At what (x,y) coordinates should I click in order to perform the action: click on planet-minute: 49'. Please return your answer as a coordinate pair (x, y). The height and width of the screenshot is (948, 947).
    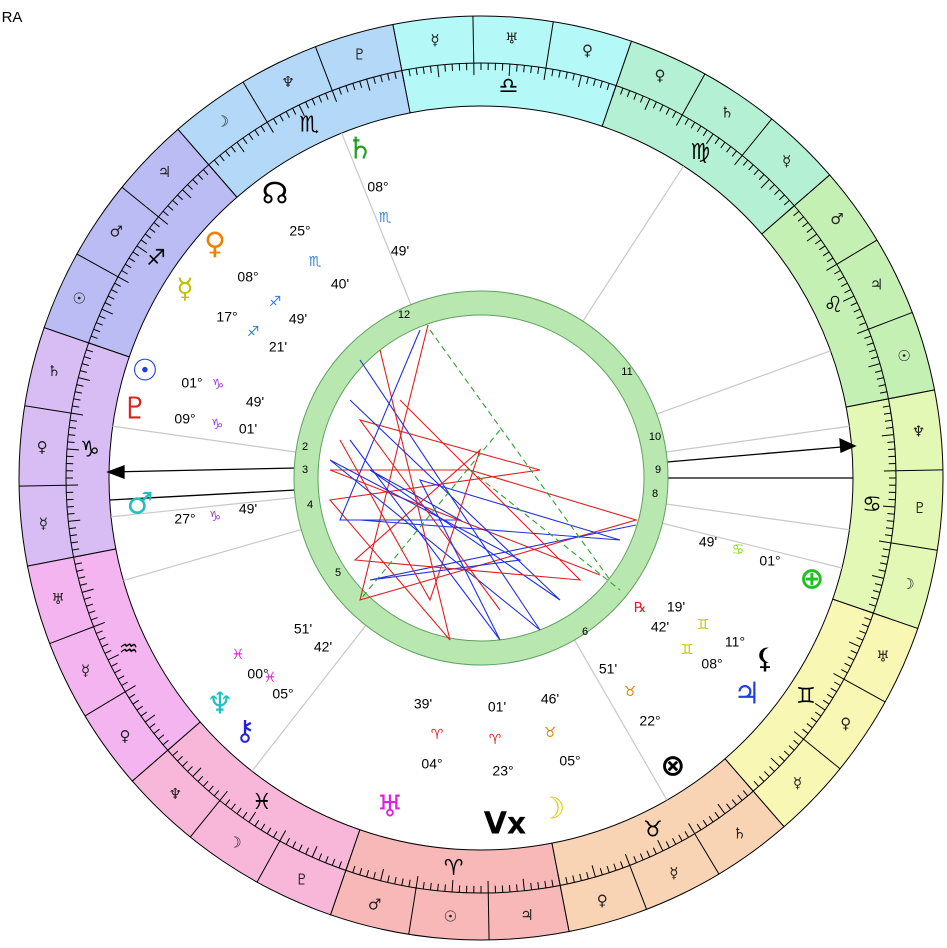
    Looking at the image, I should click on (708, 542).